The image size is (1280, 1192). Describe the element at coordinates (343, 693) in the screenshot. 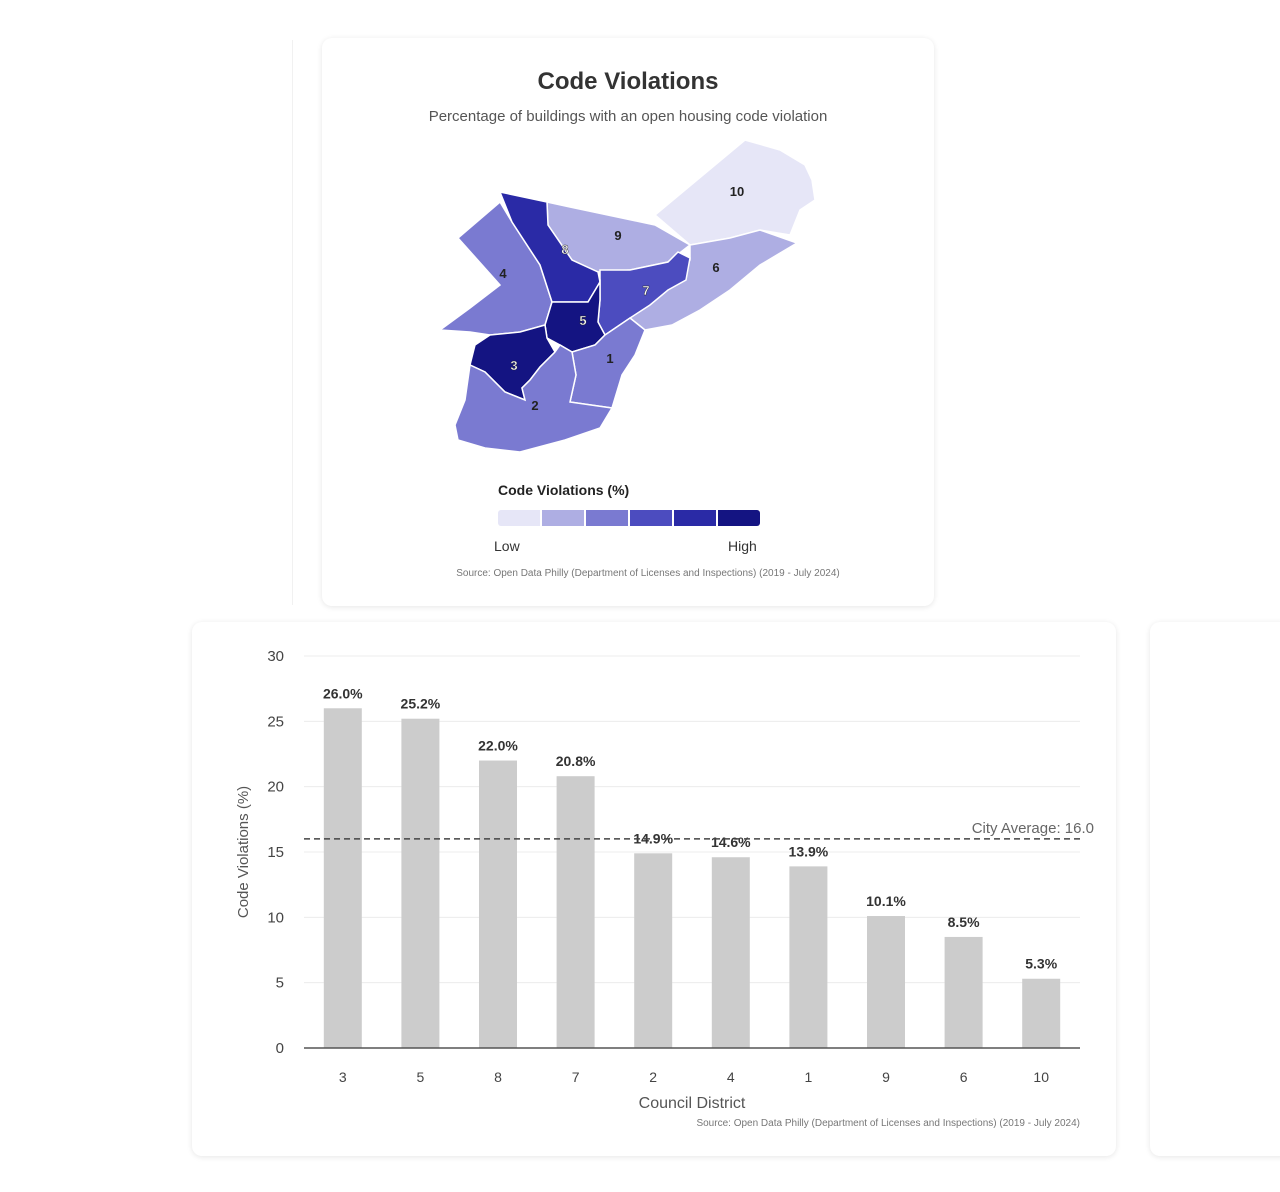

I see `bar-value-label: 26.0%` at that location.